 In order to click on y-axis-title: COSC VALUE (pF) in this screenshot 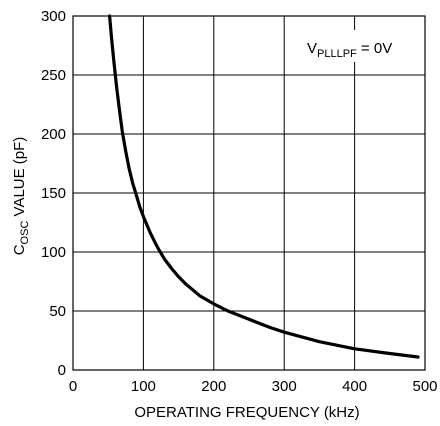, I will do `click(21, 196)`.